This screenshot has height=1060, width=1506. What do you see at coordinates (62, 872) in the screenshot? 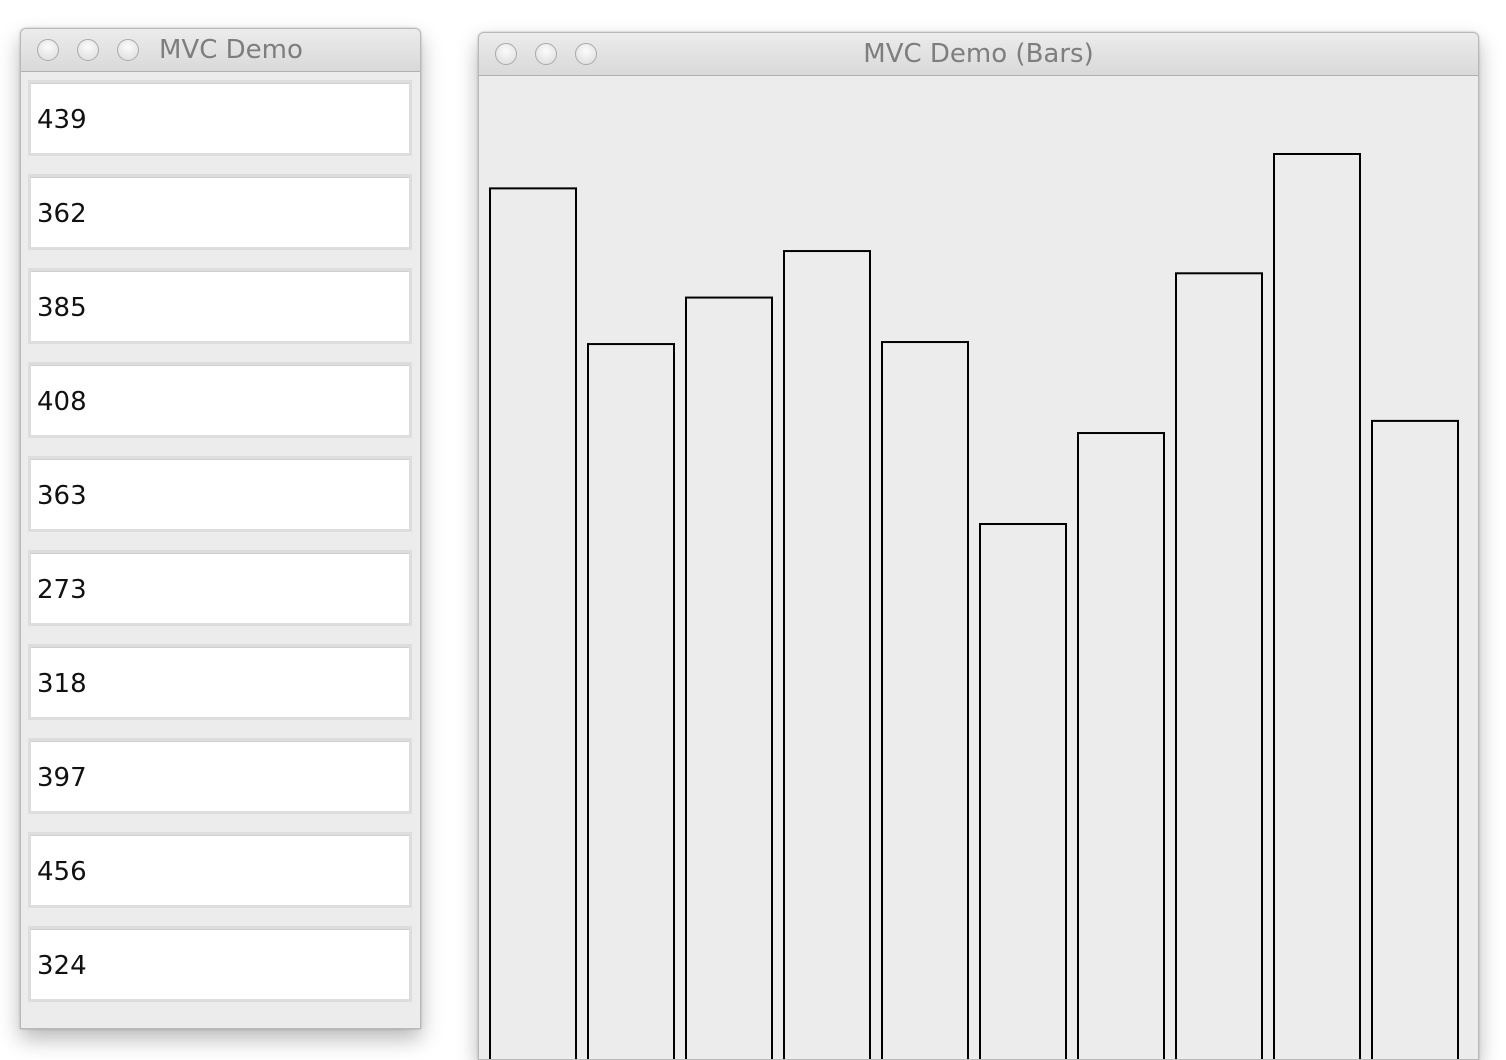
I see `value-field-text: 456` at bounding box center [62, 872].